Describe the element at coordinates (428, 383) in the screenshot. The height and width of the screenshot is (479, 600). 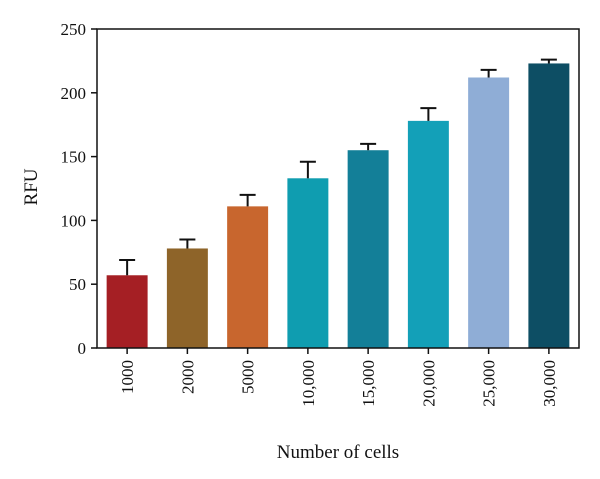
I see `x-tick-label-20000: 20,000` at that location.